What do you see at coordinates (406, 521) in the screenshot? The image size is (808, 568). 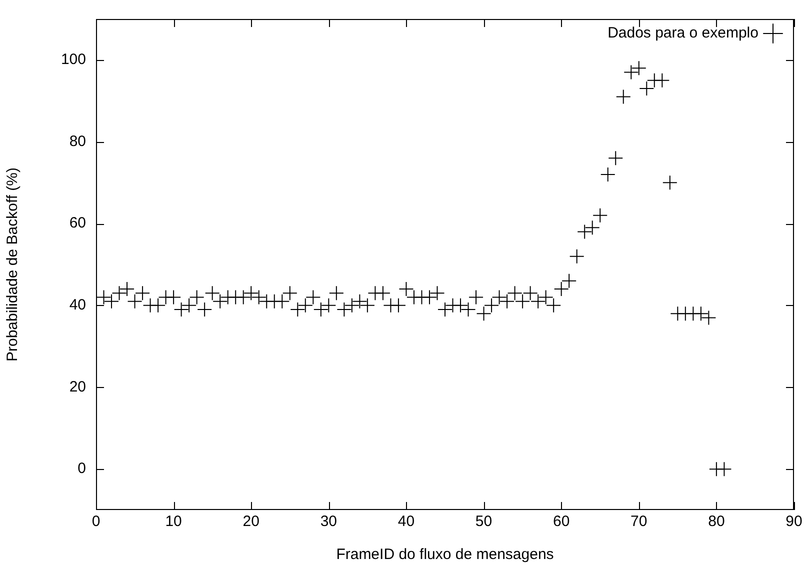 I see `x-tick-label: 40` at bounding box center [406, 521].